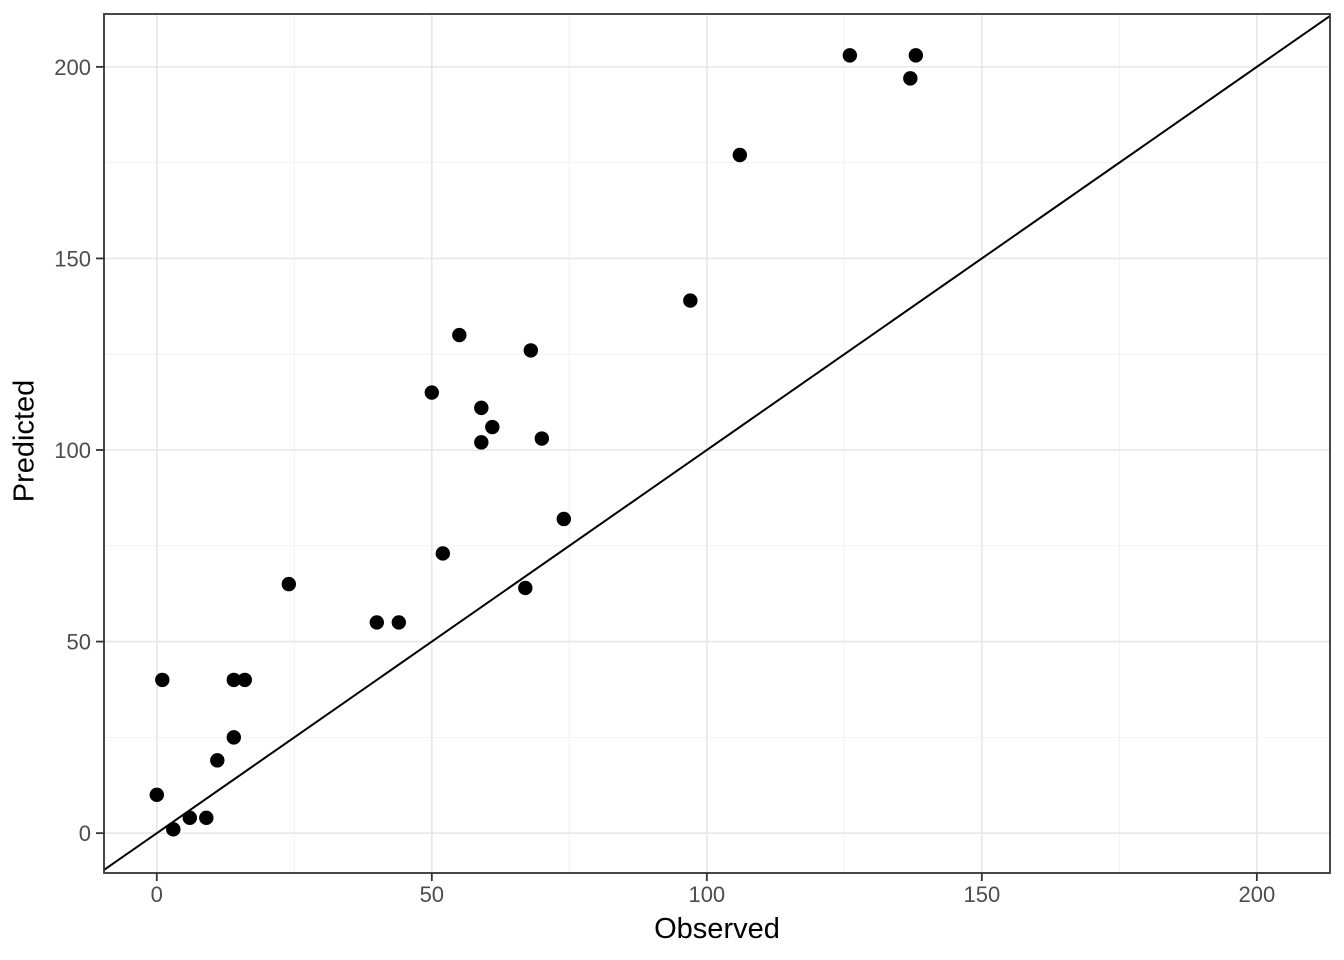 The image size is (1344, 960). What do you see at coordinates (432, 894) in the screenshot?
I see `x-tick-label: 50` at bounding box center [432, 894].